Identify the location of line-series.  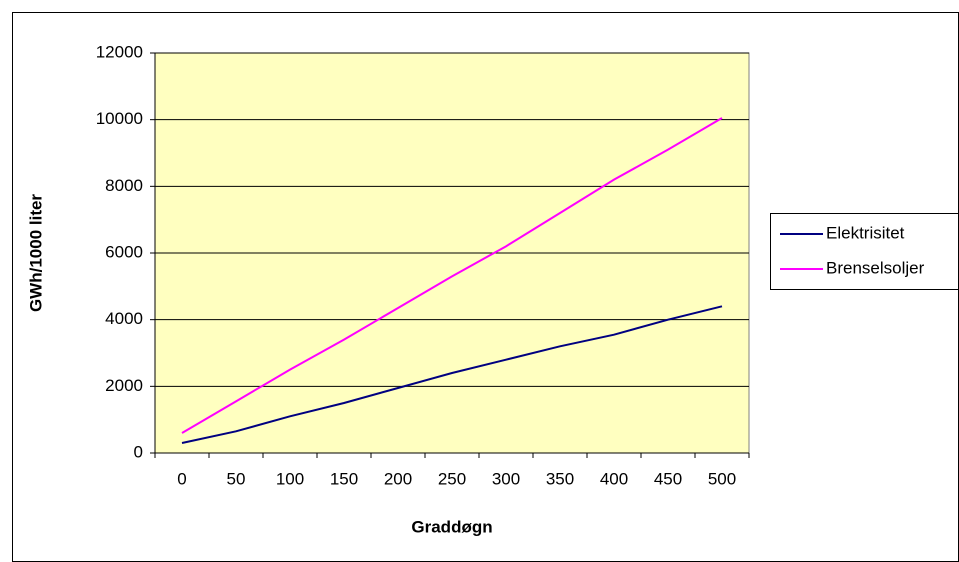
(452, 374).